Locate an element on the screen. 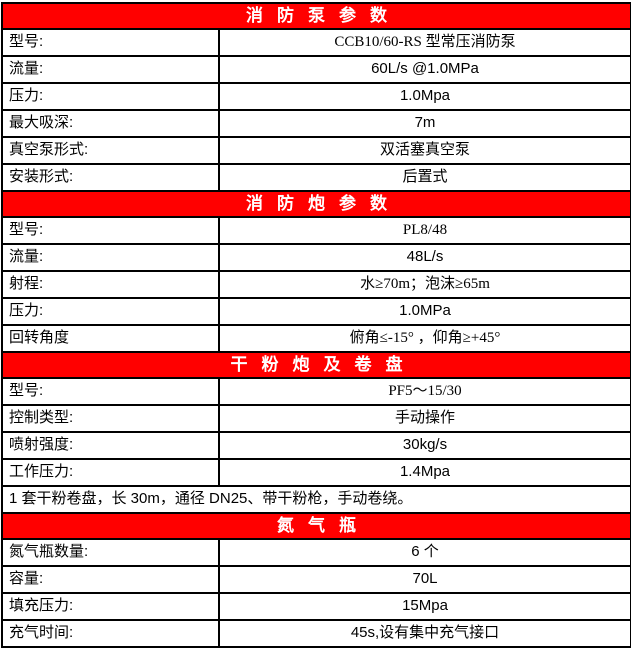 The width and height of the screenshot is (631, 655). row-value: 1.4Mpa is located at coordinates (424, 472).